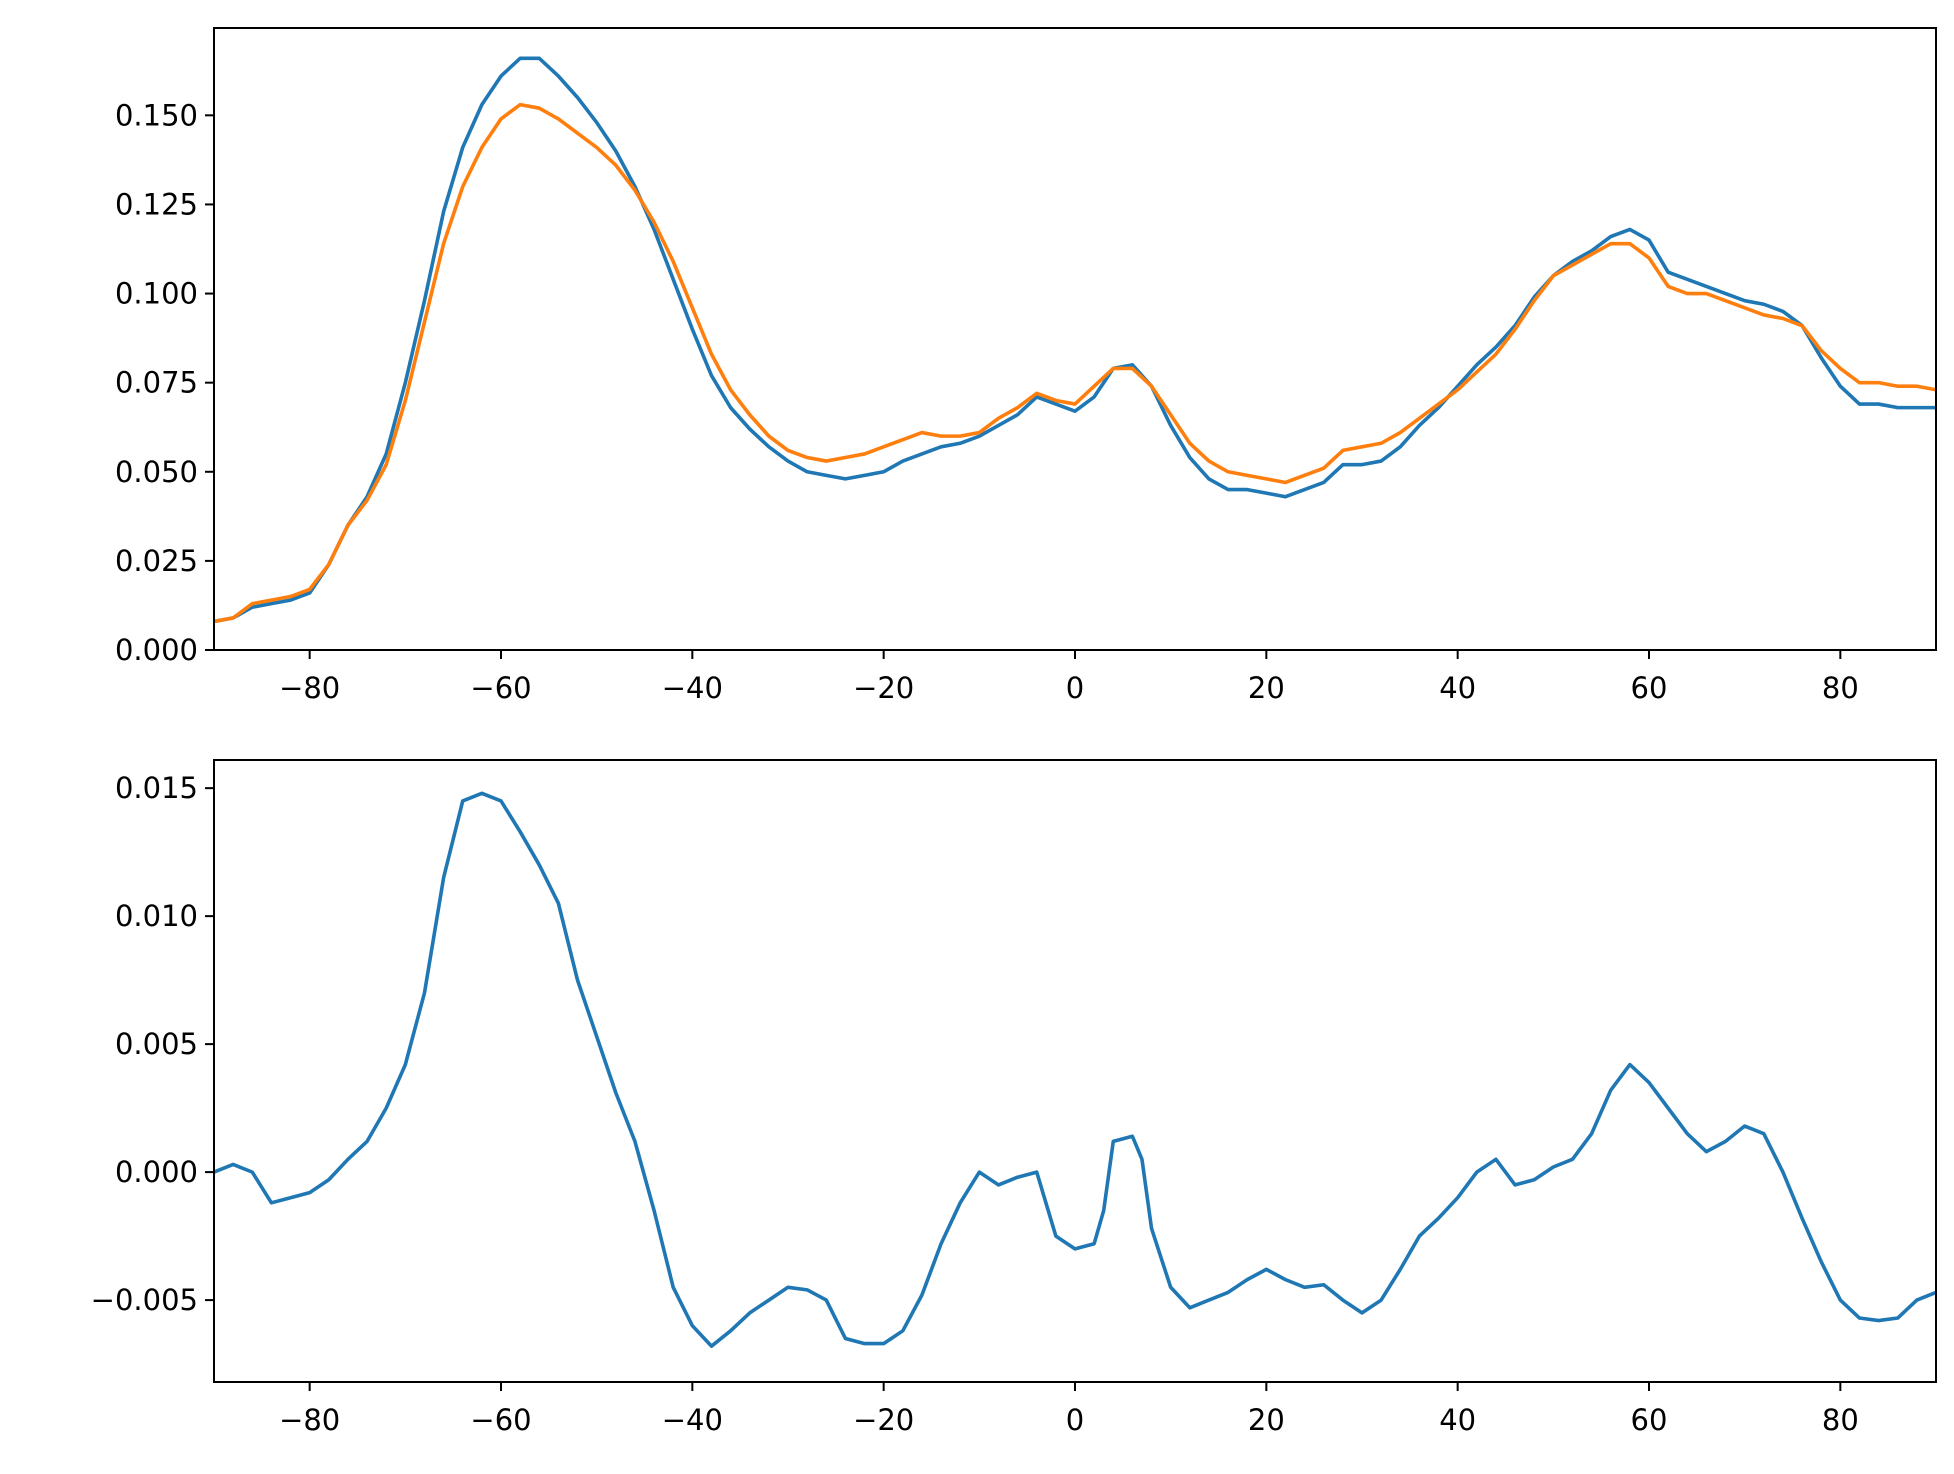  What do you see at coordinates (500, 1420) in the screenshot?
I see `bottom-x-tick-label: −60` at bounding box center [500, 1420].